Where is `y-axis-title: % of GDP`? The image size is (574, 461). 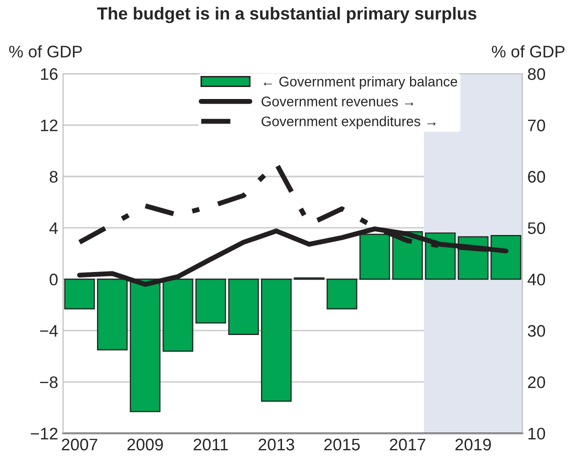
y-axis-title: % of GDP is located at coordinates (45, 51).